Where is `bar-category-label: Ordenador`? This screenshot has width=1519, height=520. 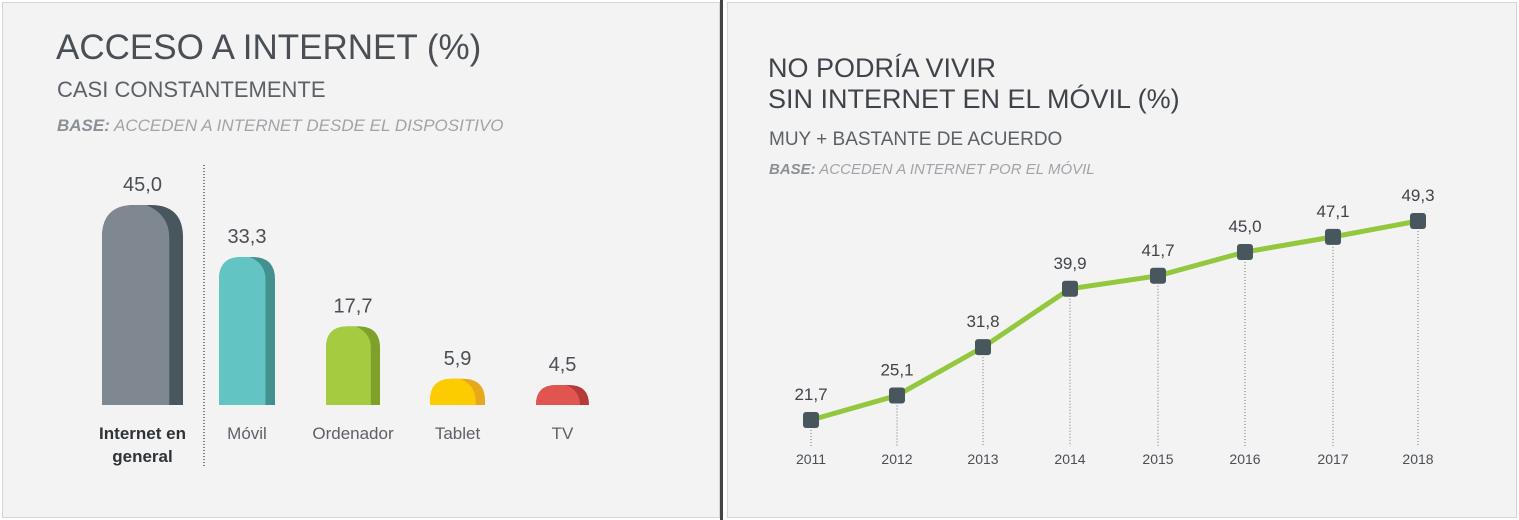
bar-category-label: Ordenador is located at coordinates (353, 433).